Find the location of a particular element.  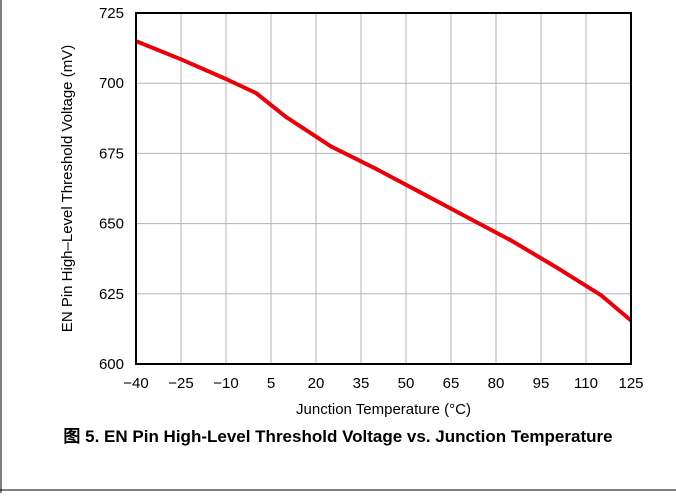

y-axis-tick-labels: 600 625 650 675 700 725 is located at coordinates (111, 189).